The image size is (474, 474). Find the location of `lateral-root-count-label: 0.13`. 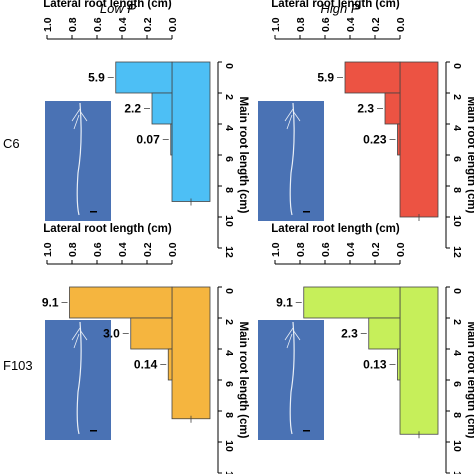

lateral-root-count-label: 0.13 is located at coordinates (375, 365).